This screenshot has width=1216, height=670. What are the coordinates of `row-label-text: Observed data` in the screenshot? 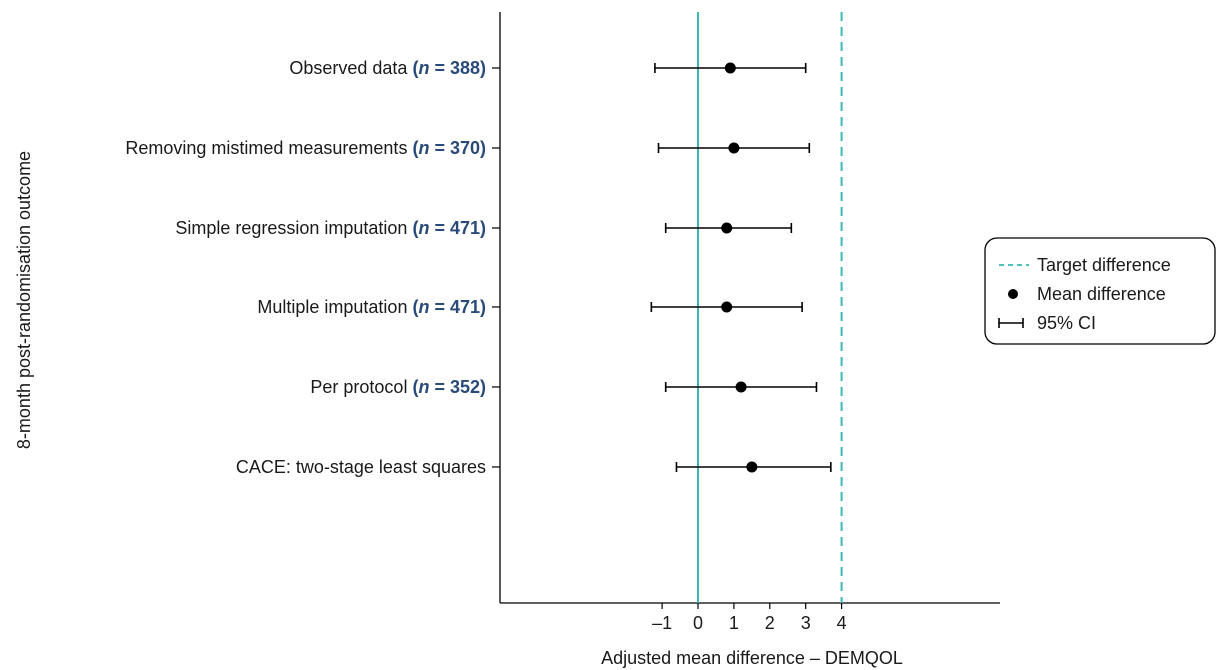 It's located at (350, 68).